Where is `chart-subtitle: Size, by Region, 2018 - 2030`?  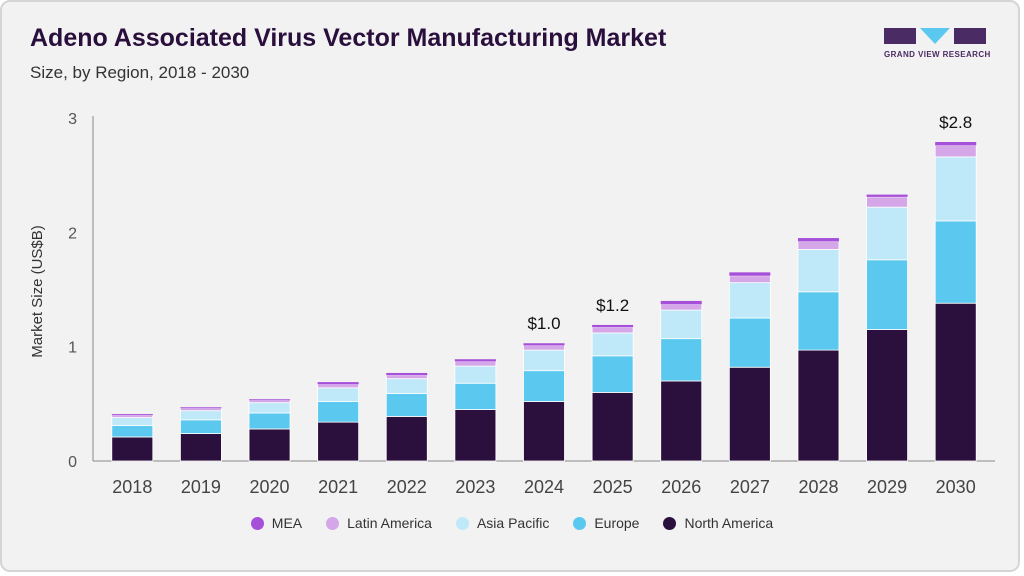
chart-subtitle: Size, by Region, 2018 - 2030 is located at coordinates (140, 72).